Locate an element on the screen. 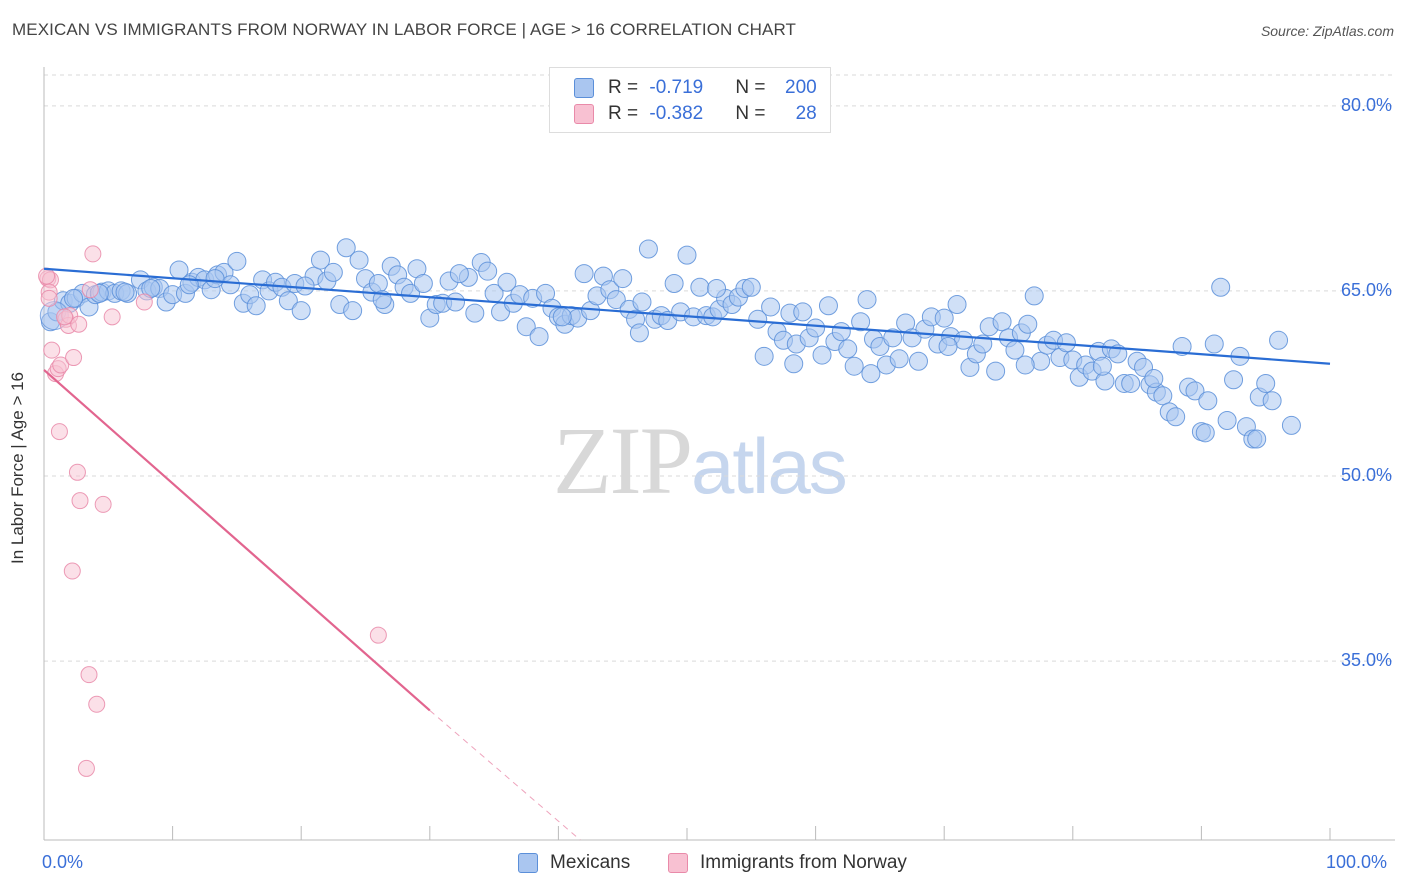 This screenshot has height=892, width=1406. n-label: N = is located at coordinates (753, 113).